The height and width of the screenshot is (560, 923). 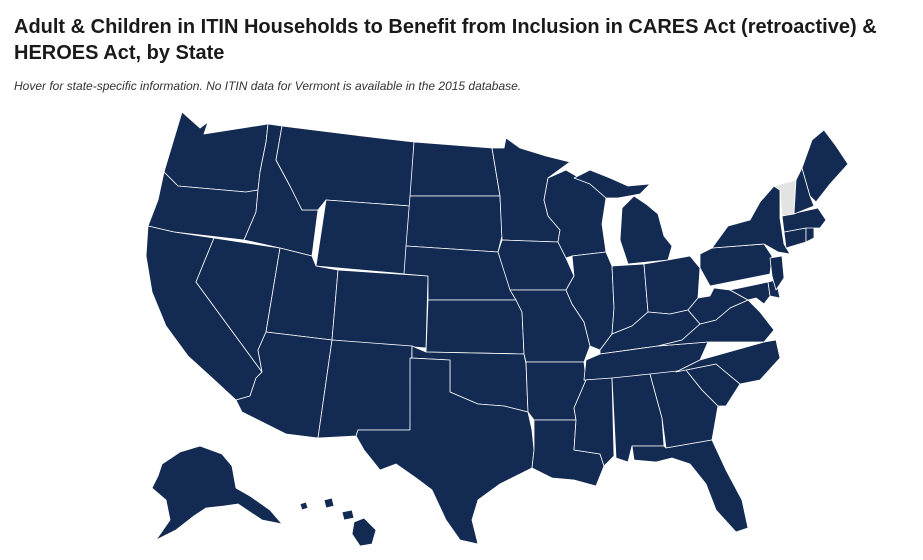 I want to click on state-texas, so click(x=445, y=451).